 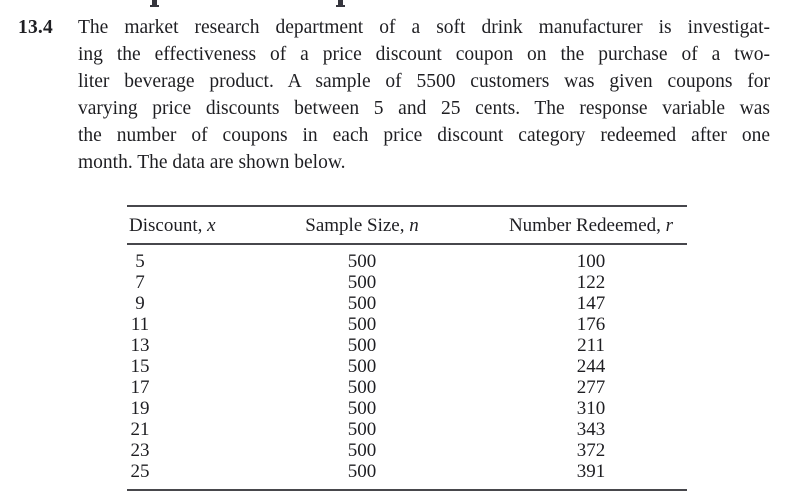 What do you see at coordinates (140, 324) in the screenshot?
I see `discount-value: 11` at bounding box center [140, 324].